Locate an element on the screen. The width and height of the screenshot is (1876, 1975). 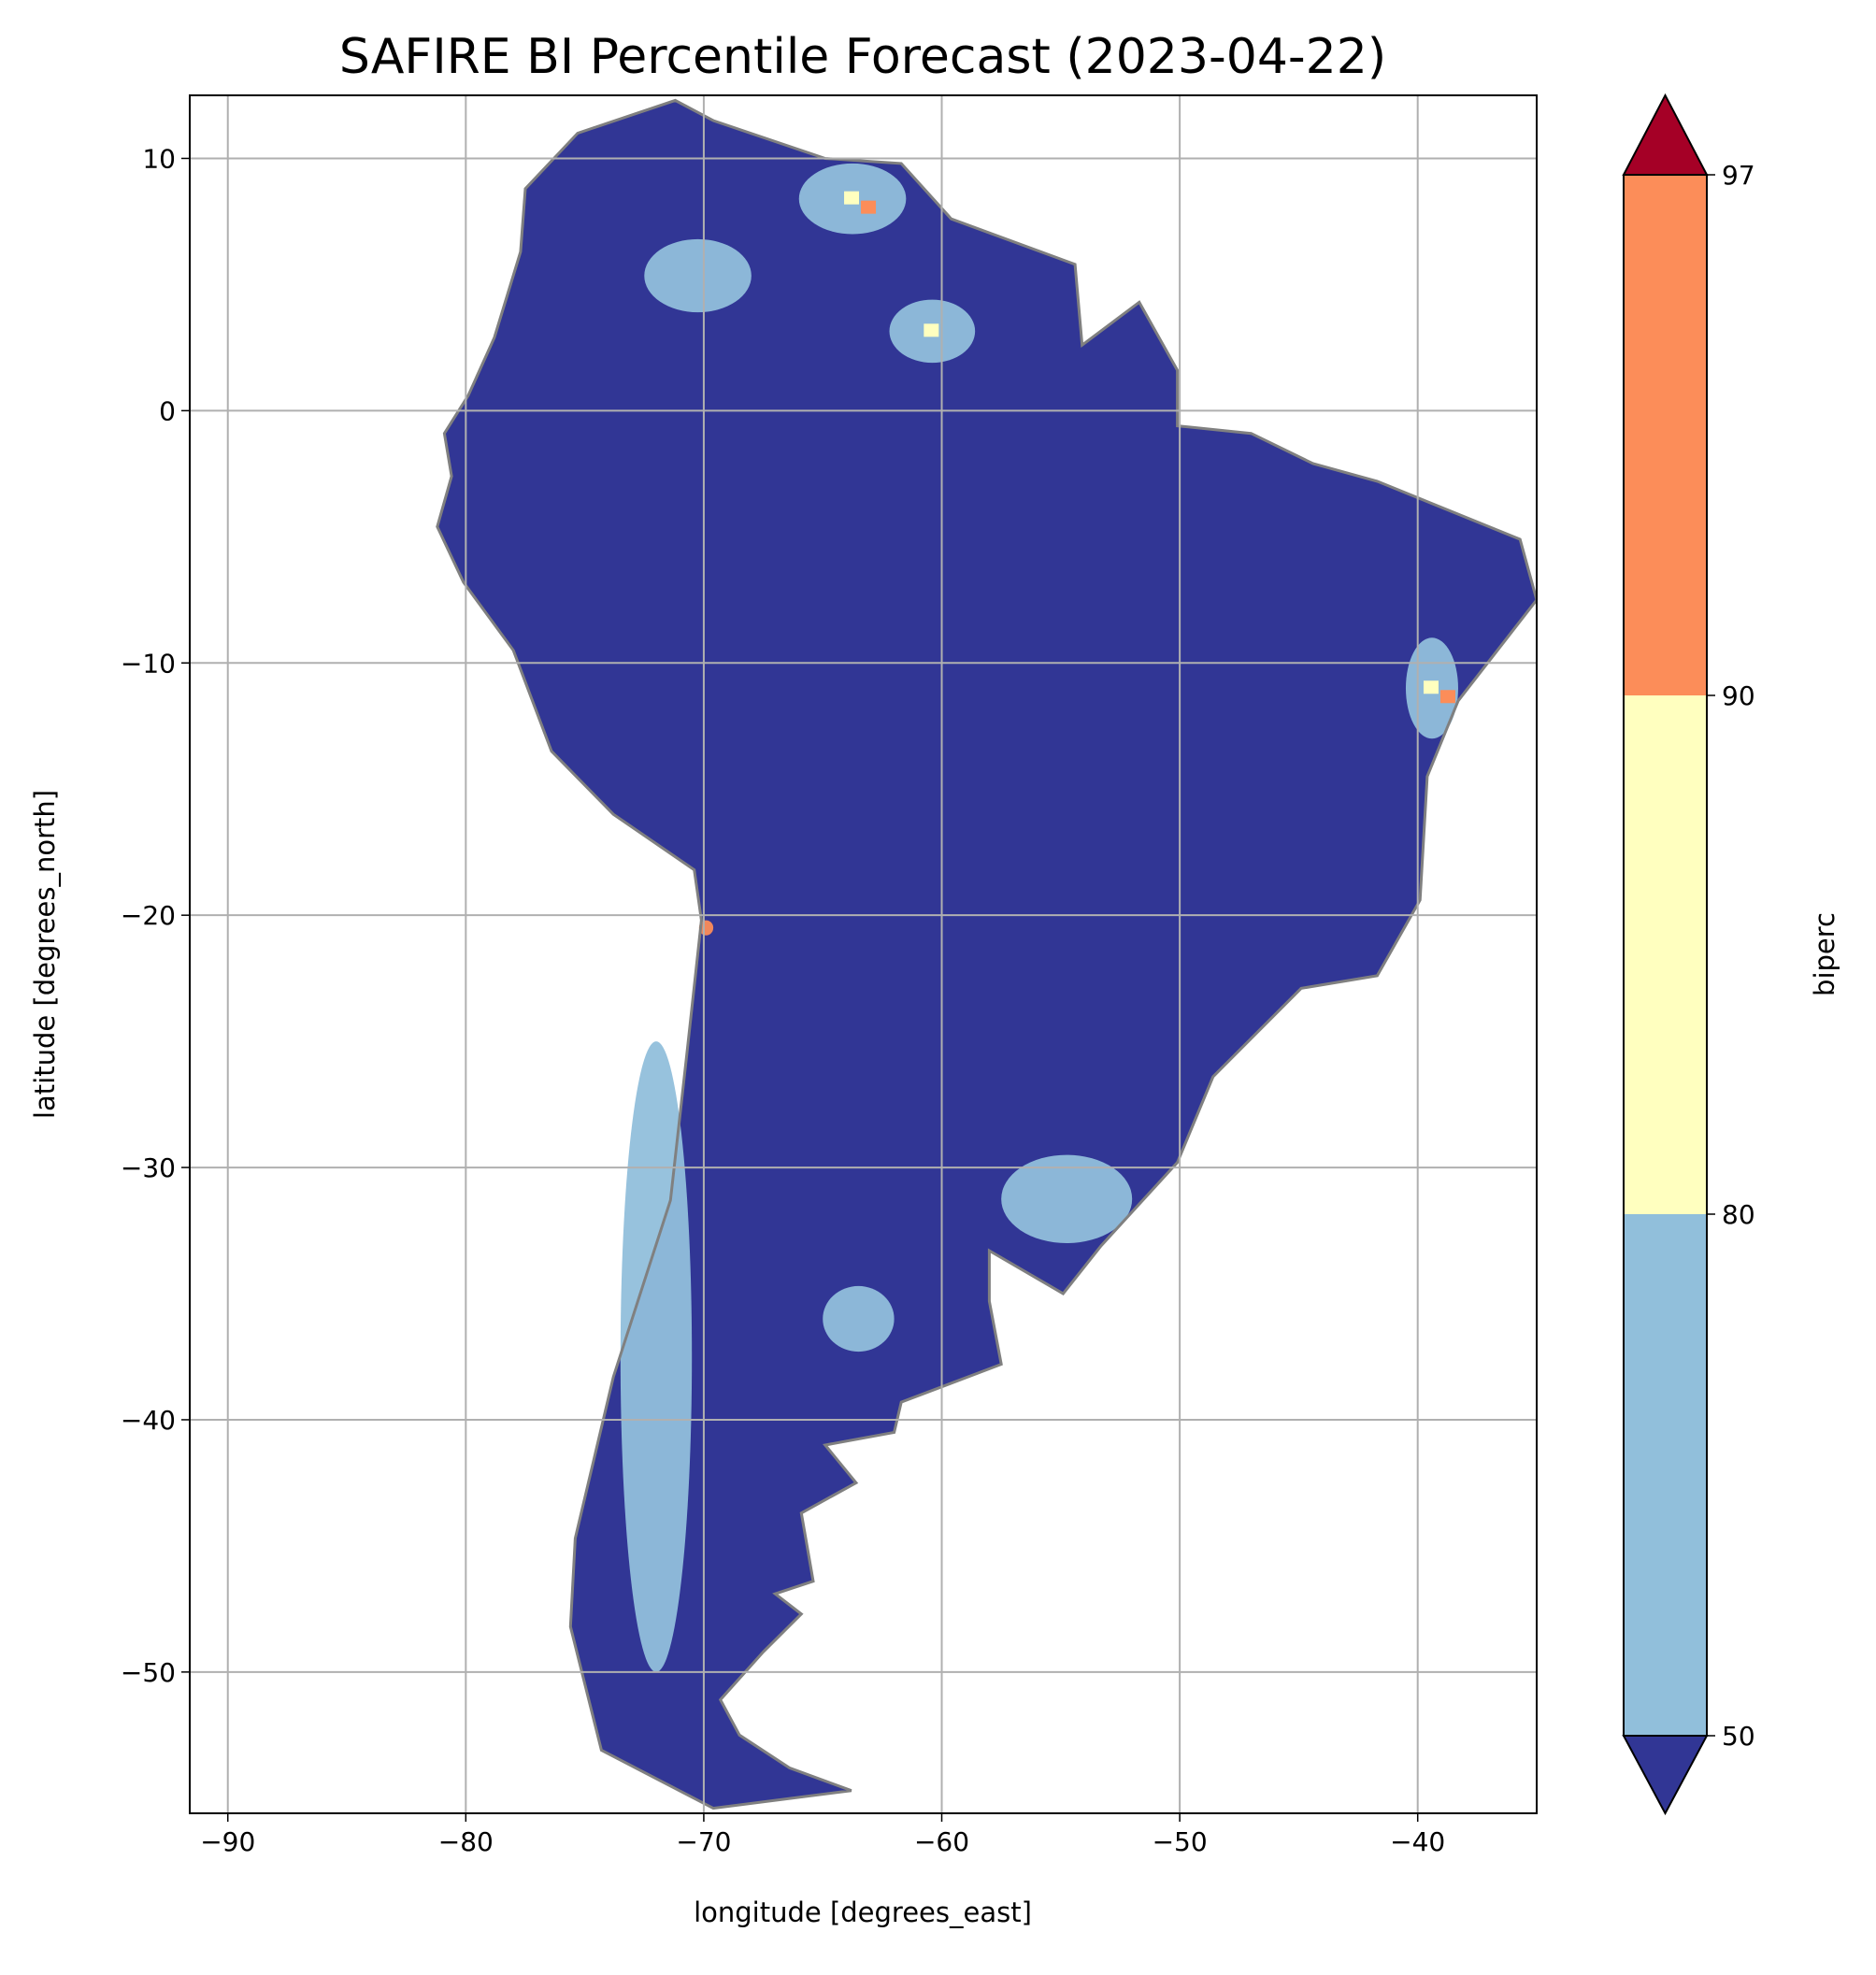
x-tick-label: −80 is located at coordinates (466, 1841).